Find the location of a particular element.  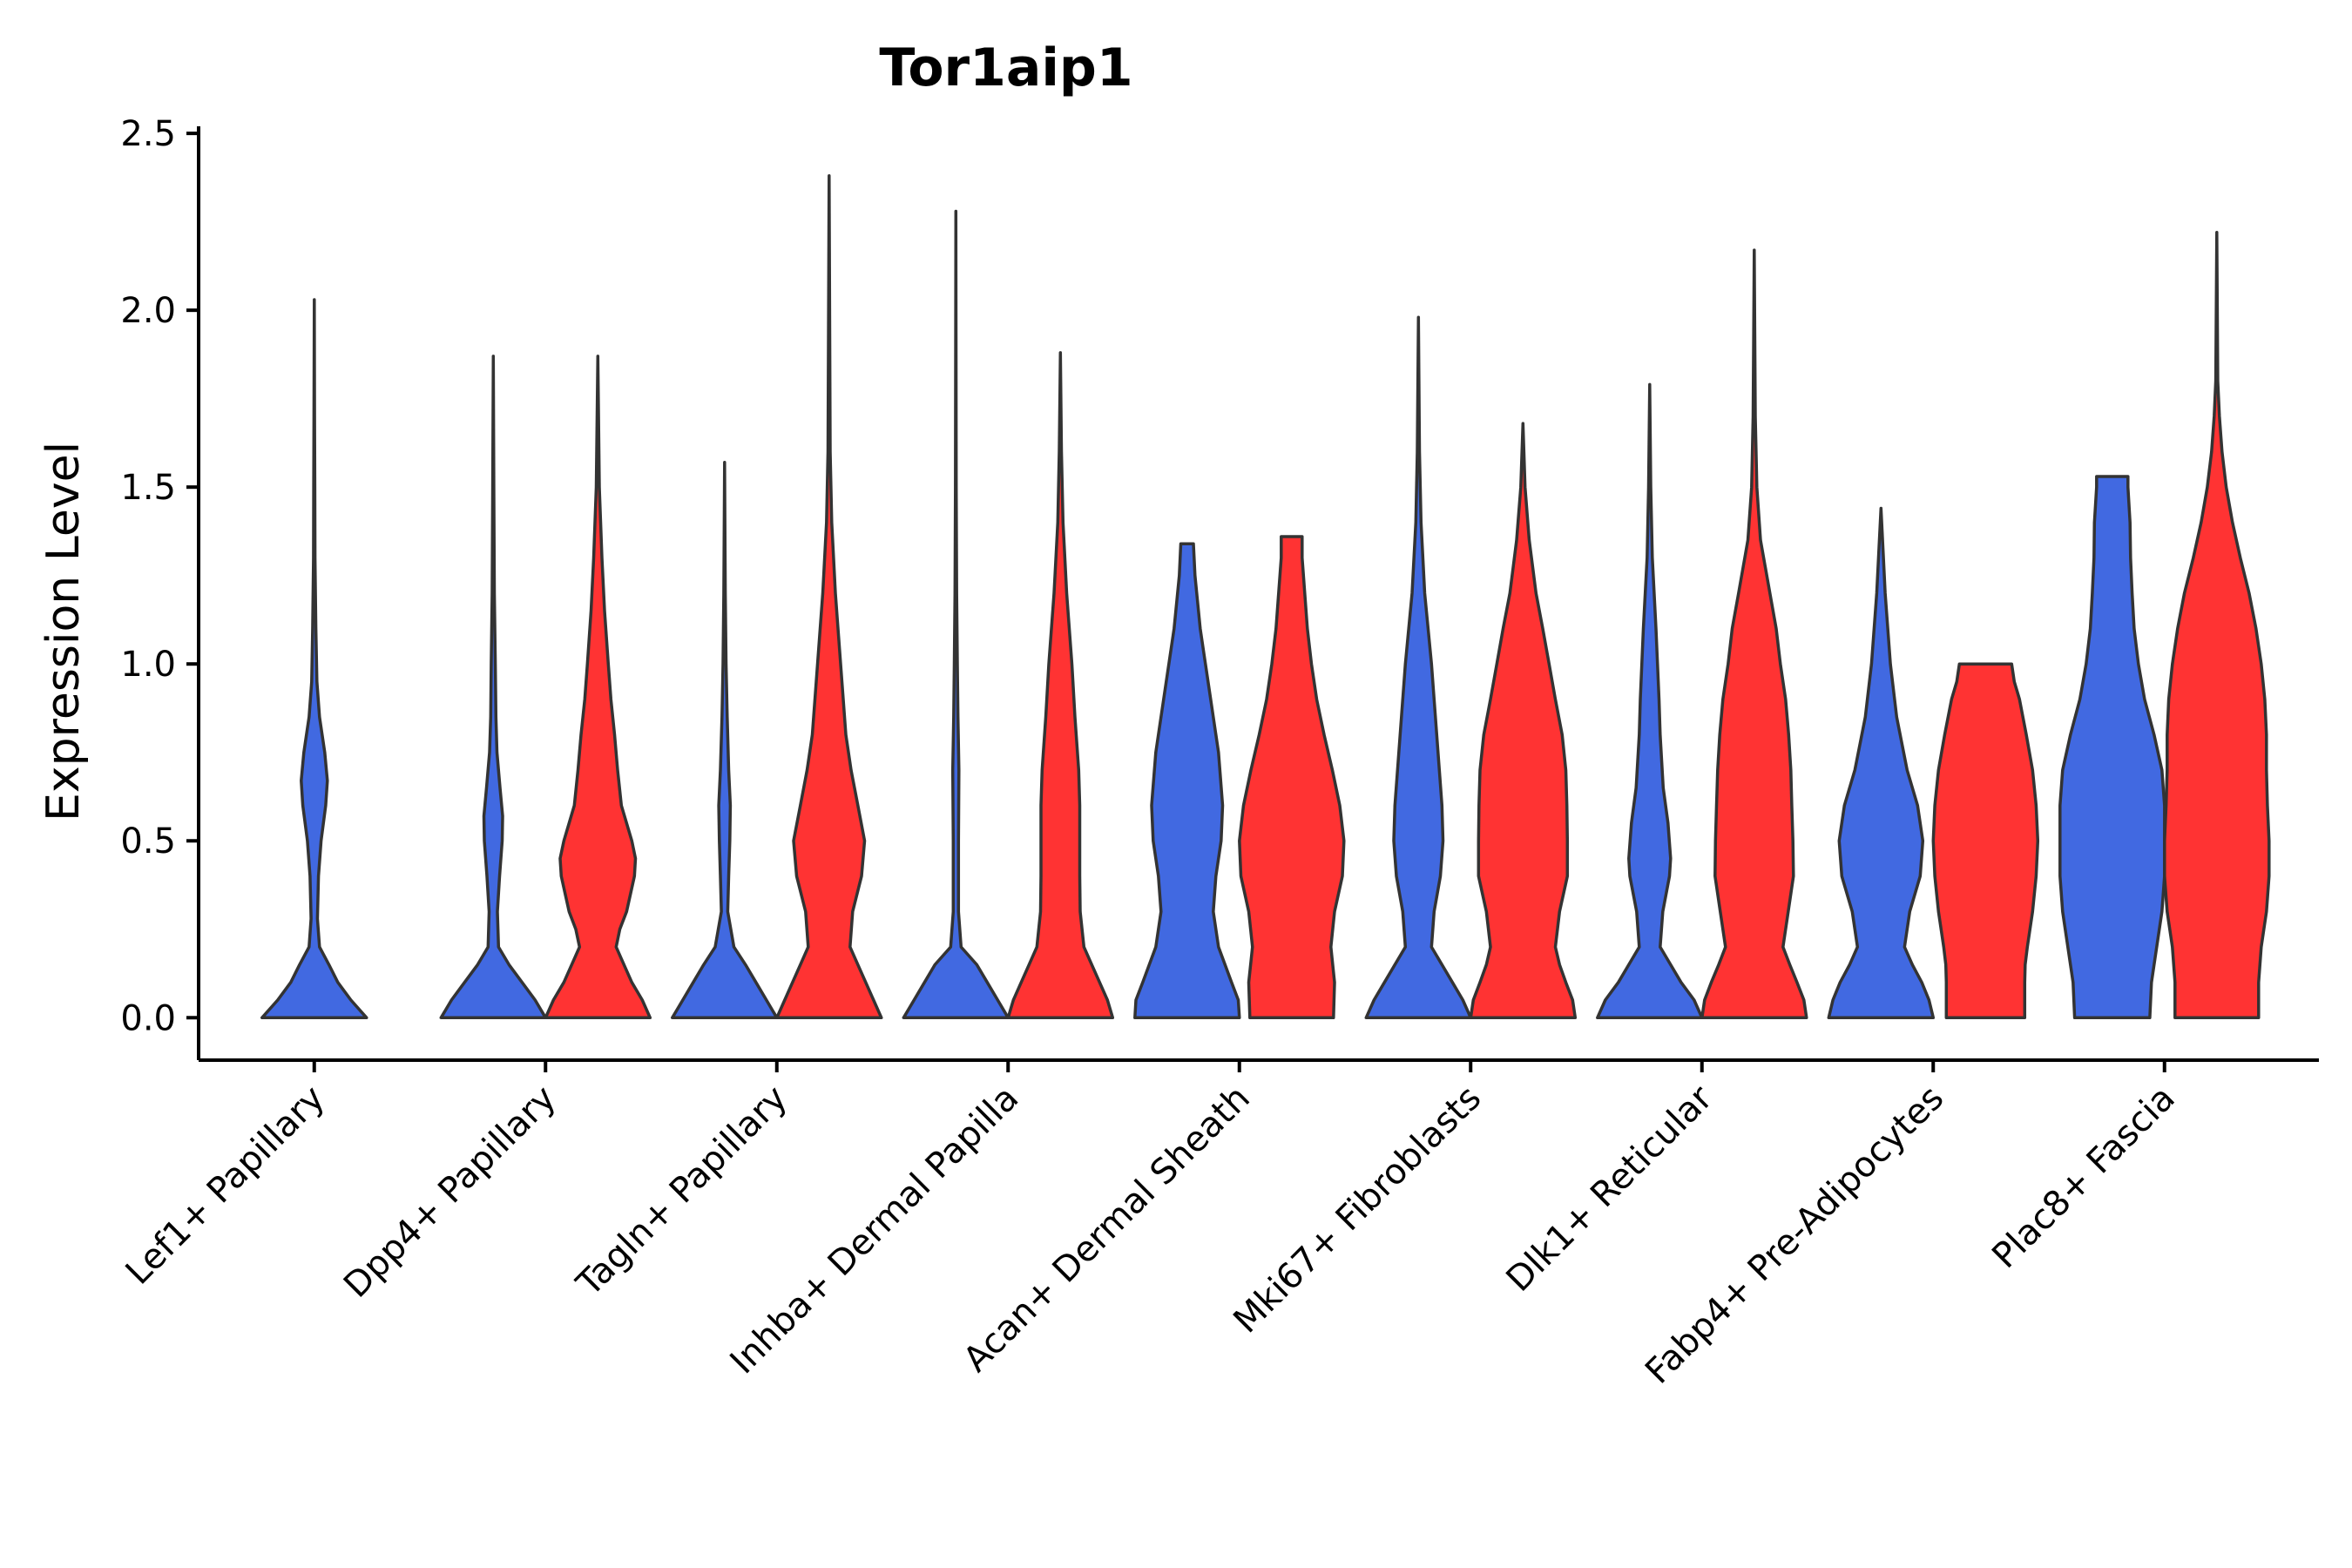

y-tick-label: 1.5 is located at coordinates (148, 488).